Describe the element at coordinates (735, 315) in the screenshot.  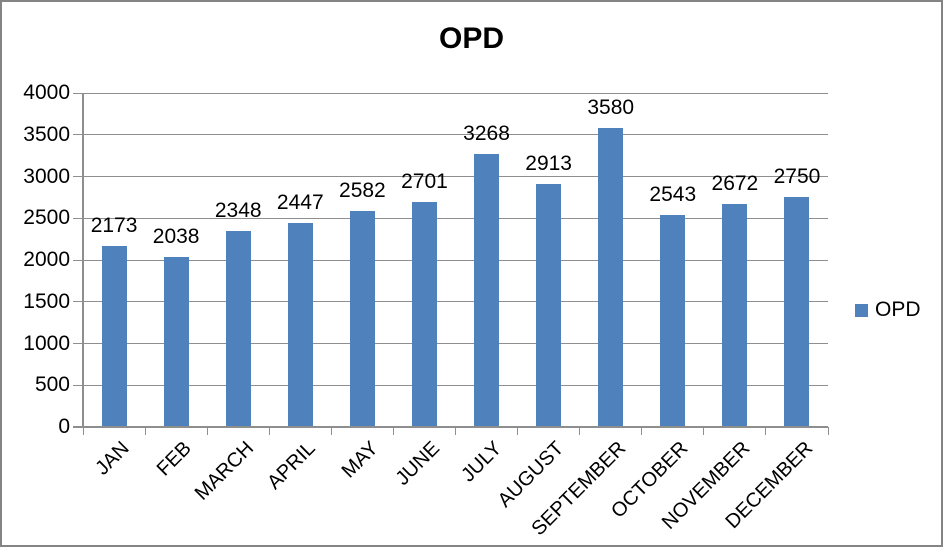
I see `bar-november` at that location.